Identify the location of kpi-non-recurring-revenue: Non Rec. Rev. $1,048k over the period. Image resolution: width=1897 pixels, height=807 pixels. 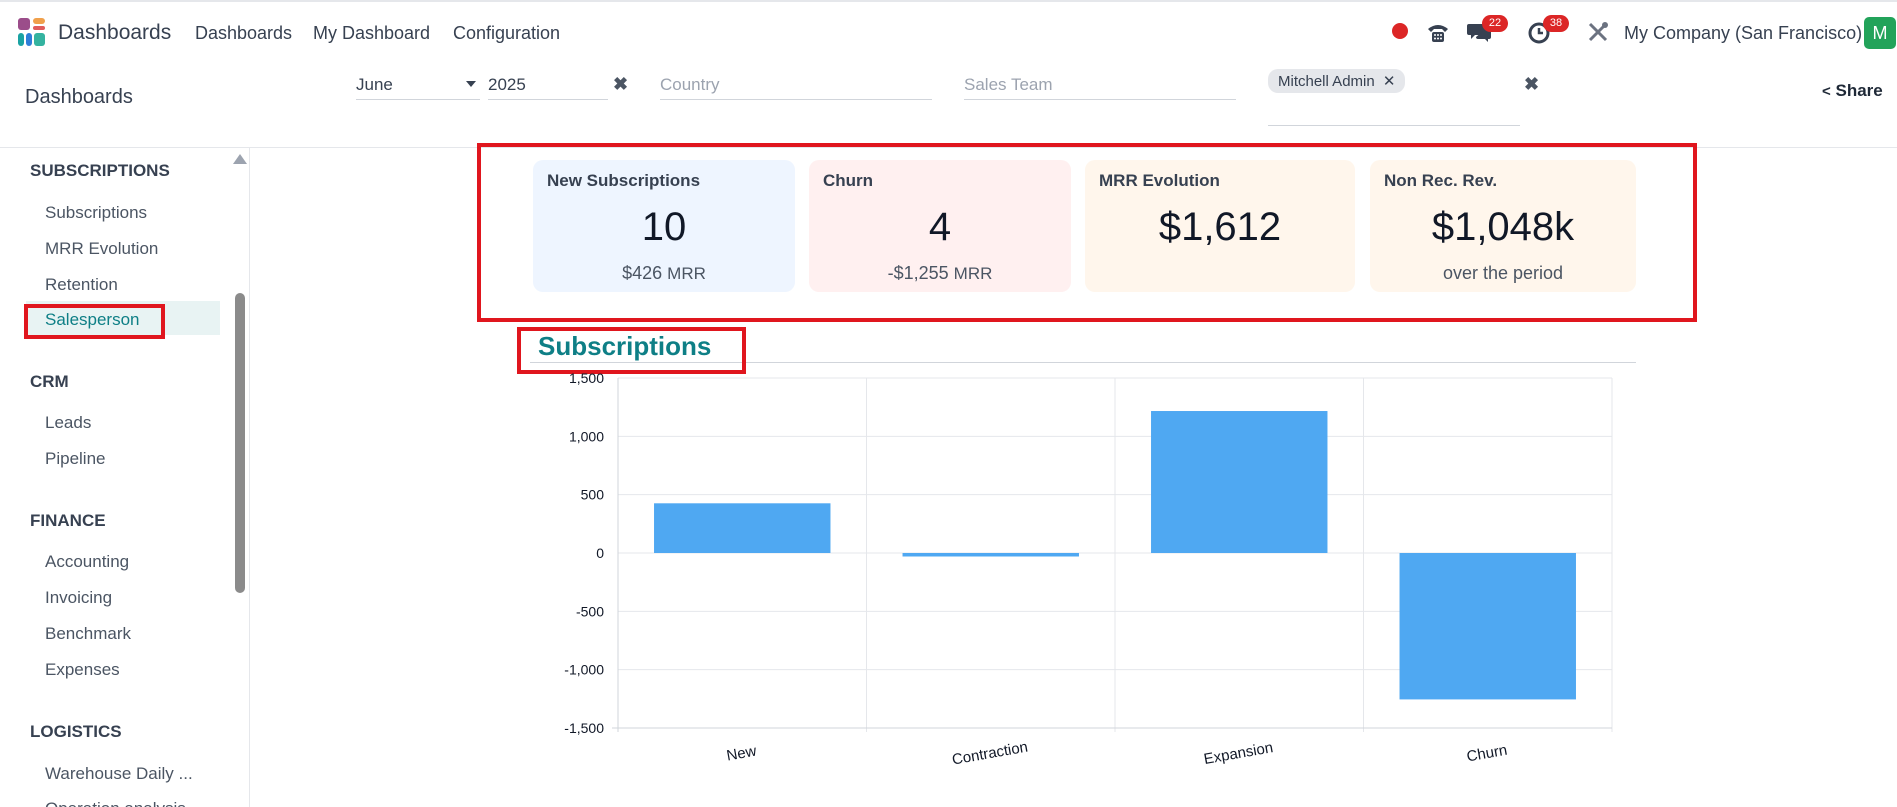
(1503, 226).